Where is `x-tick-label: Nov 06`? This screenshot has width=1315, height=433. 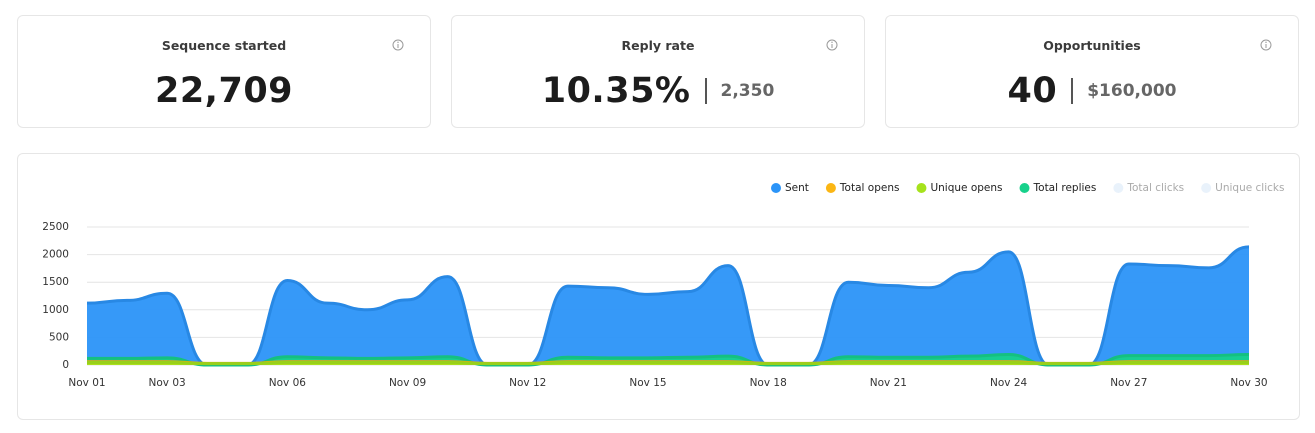 x-tick-label: Nov 06 is located at coordinates (288, 383).